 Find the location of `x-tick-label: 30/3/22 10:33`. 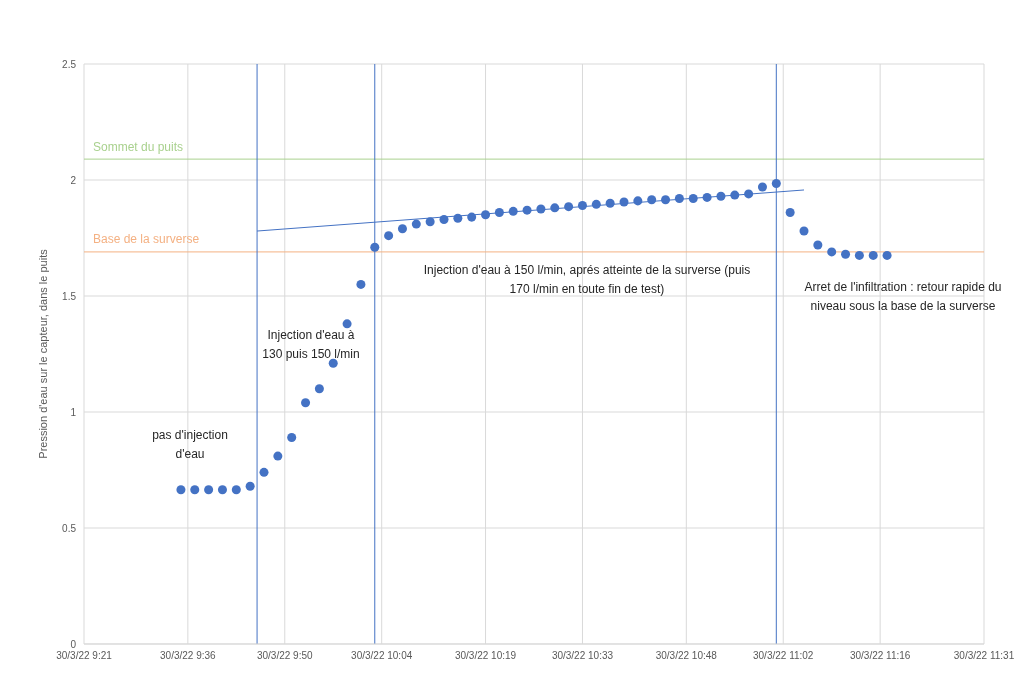

x-tick-label: 30/3/22 10:33 is located at coordinates (582, 656).